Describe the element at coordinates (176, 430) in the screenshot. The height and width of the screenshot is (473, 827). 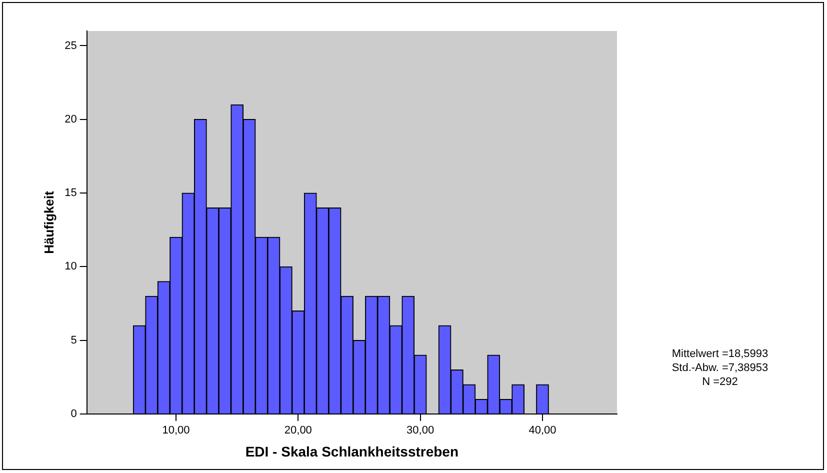
I see `x-tick-label: 10,00` at that location.